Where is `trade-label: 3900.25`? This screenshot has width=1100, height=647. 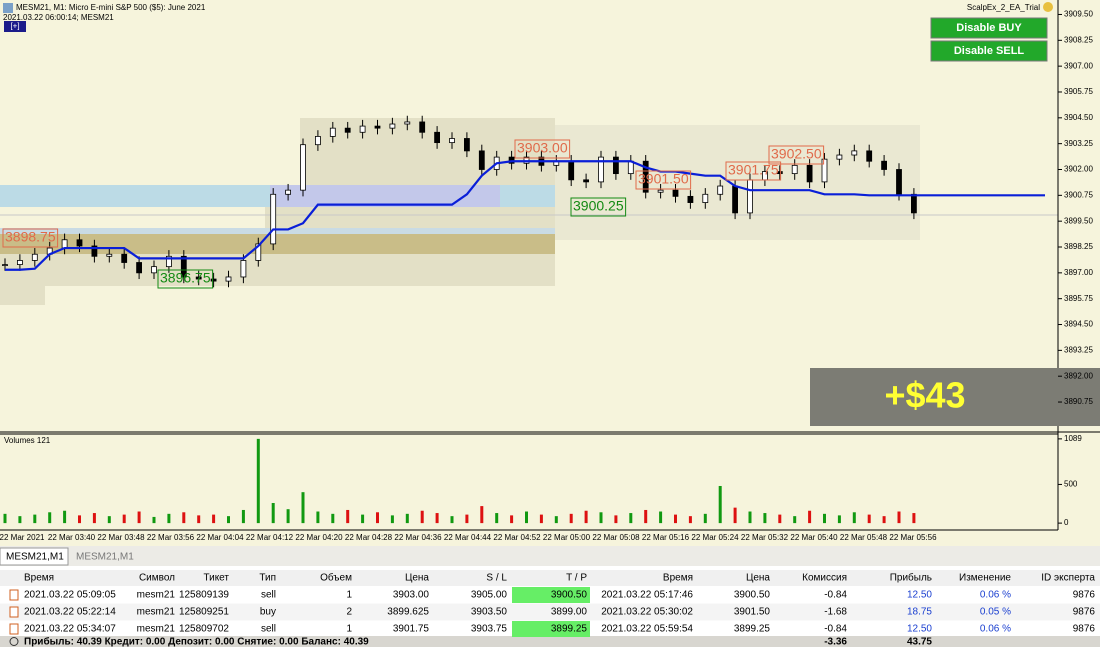 trade-label: 3900.25 is located at coordinates (598, 206).